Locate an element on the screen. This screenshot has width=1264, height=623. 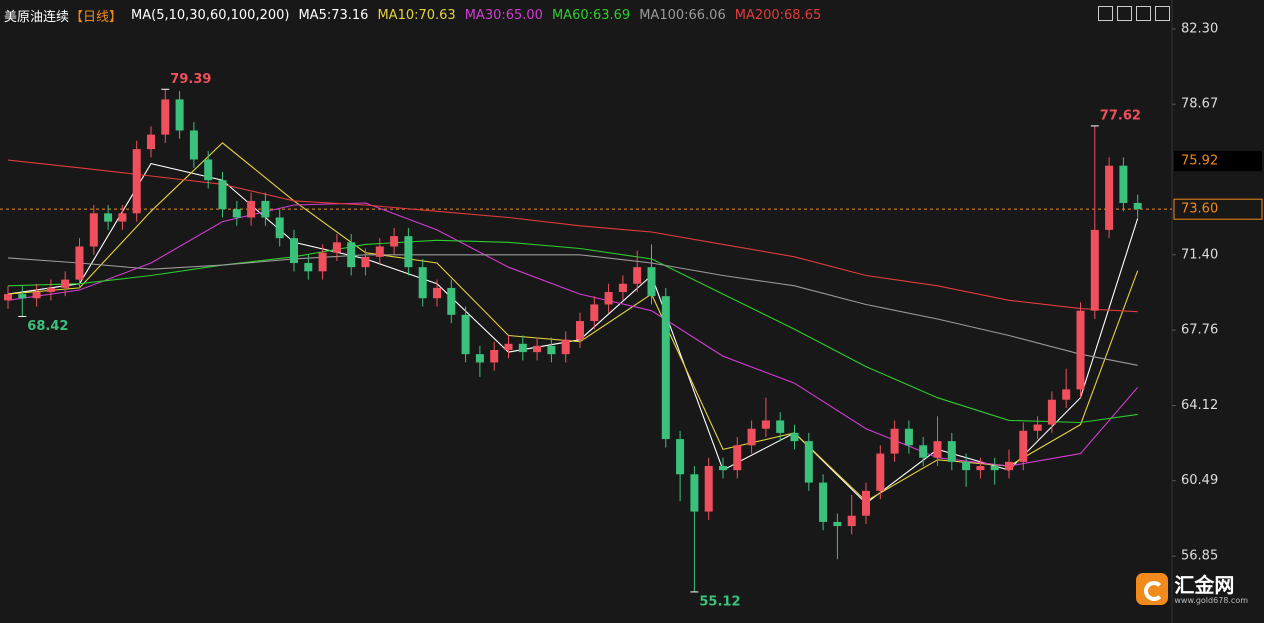
last-price-box is located at coordinates (1218, 209).